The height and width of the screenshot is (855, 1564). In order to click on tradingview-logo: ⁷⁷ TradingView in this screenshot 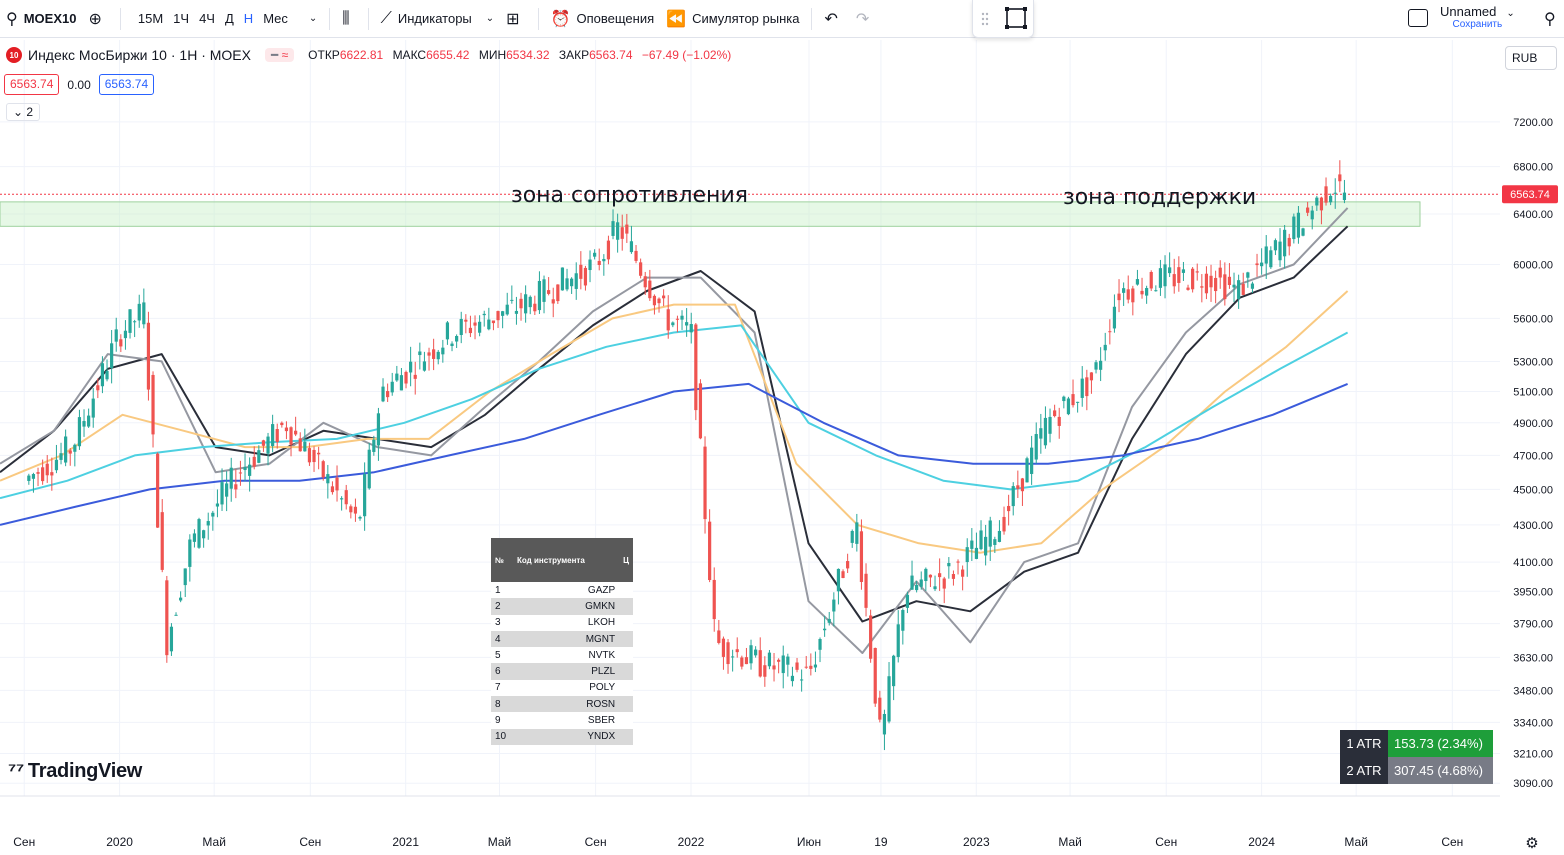, I will do `click(75, 771)`.